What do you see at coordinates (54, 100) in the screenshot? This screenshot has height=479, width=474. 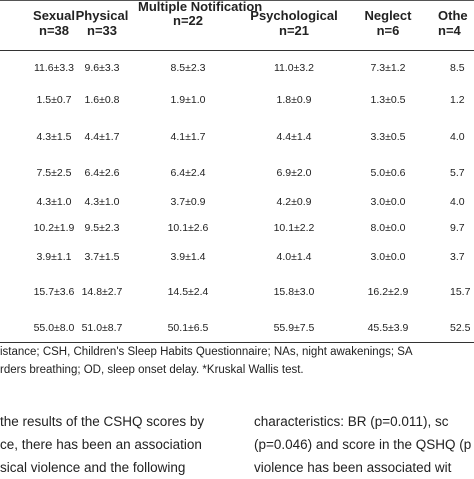 I see `table-cell: 1.5±0.7` at bounding box center [54, 100].